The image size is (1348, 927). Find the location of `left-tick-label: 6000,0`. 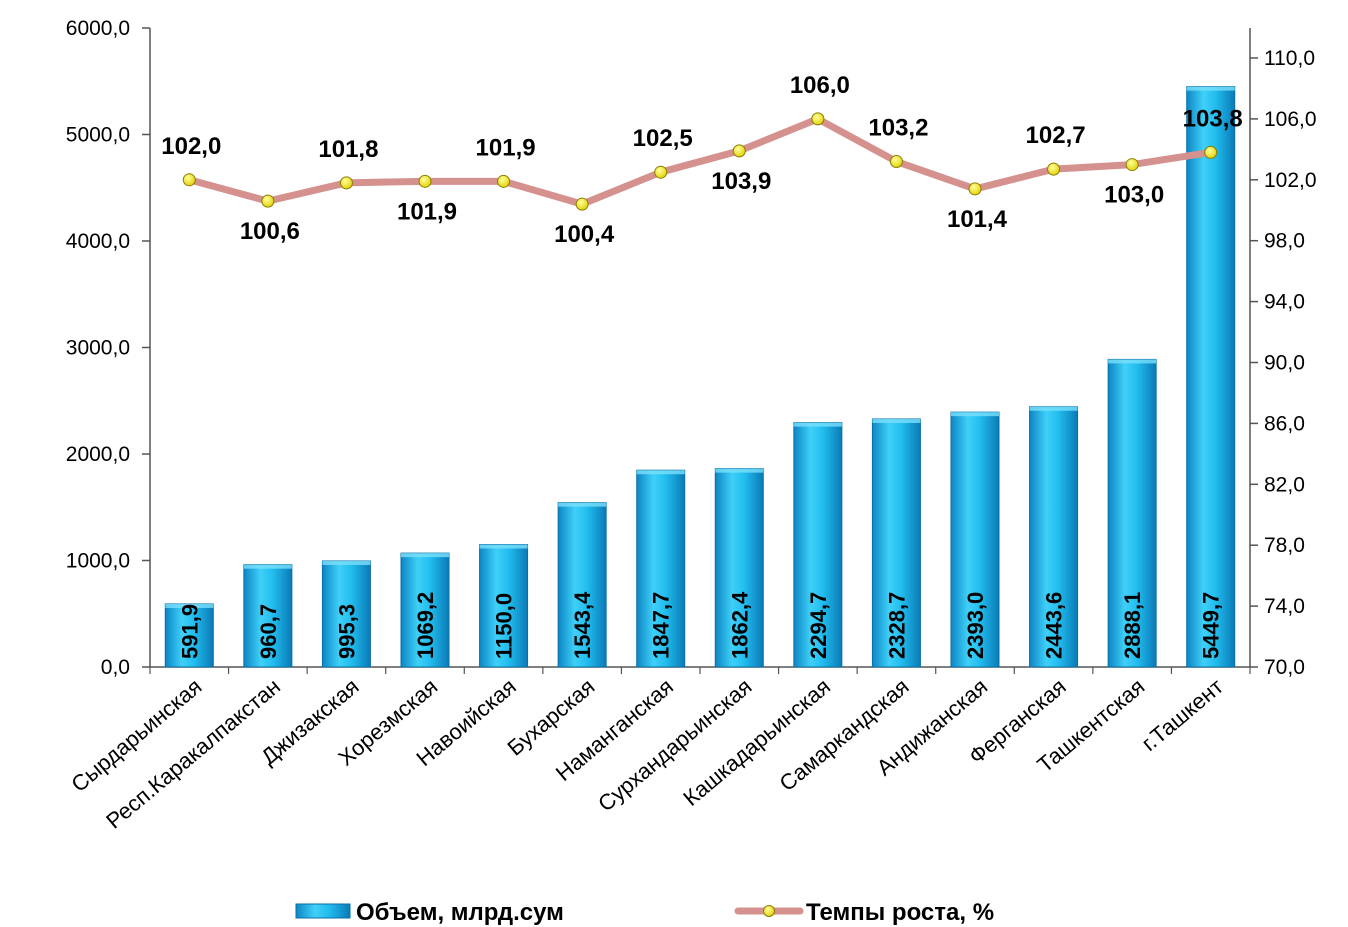

left-tick-label: 6000,0 is located at coordinates (98, 28).